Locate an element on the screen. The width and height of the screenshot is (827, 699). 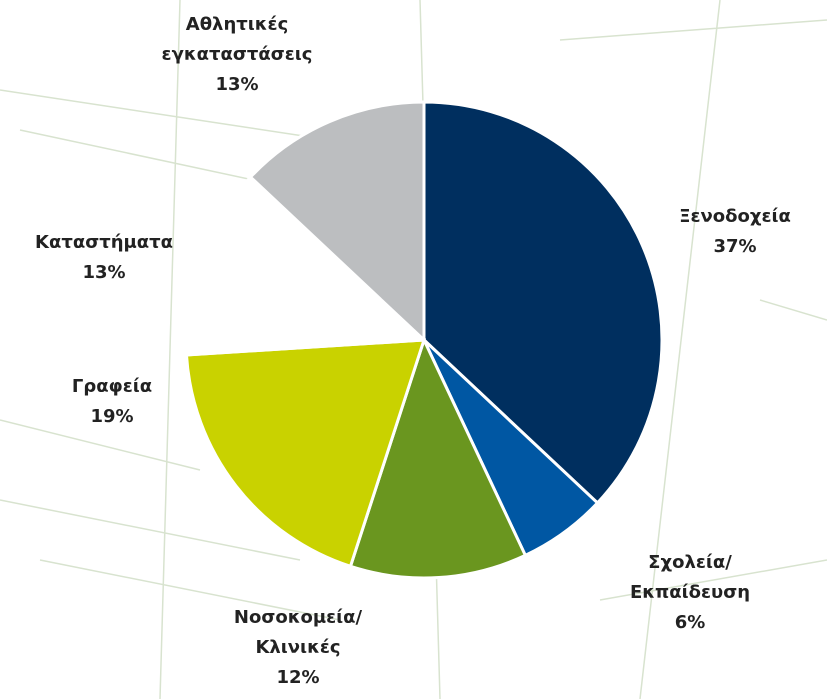
slice-label: Νοσοκομεία/ Κλινικές 12% is located at coordinates (298, 648).